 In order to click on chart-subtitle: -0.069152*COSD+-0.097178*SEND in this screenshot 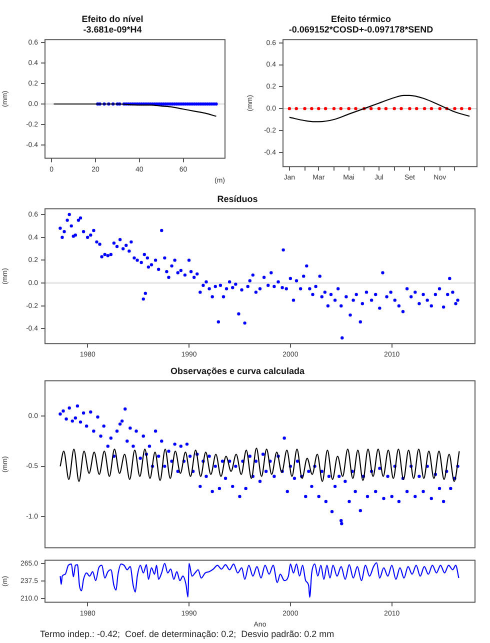, I will do `click(361, 29)`.